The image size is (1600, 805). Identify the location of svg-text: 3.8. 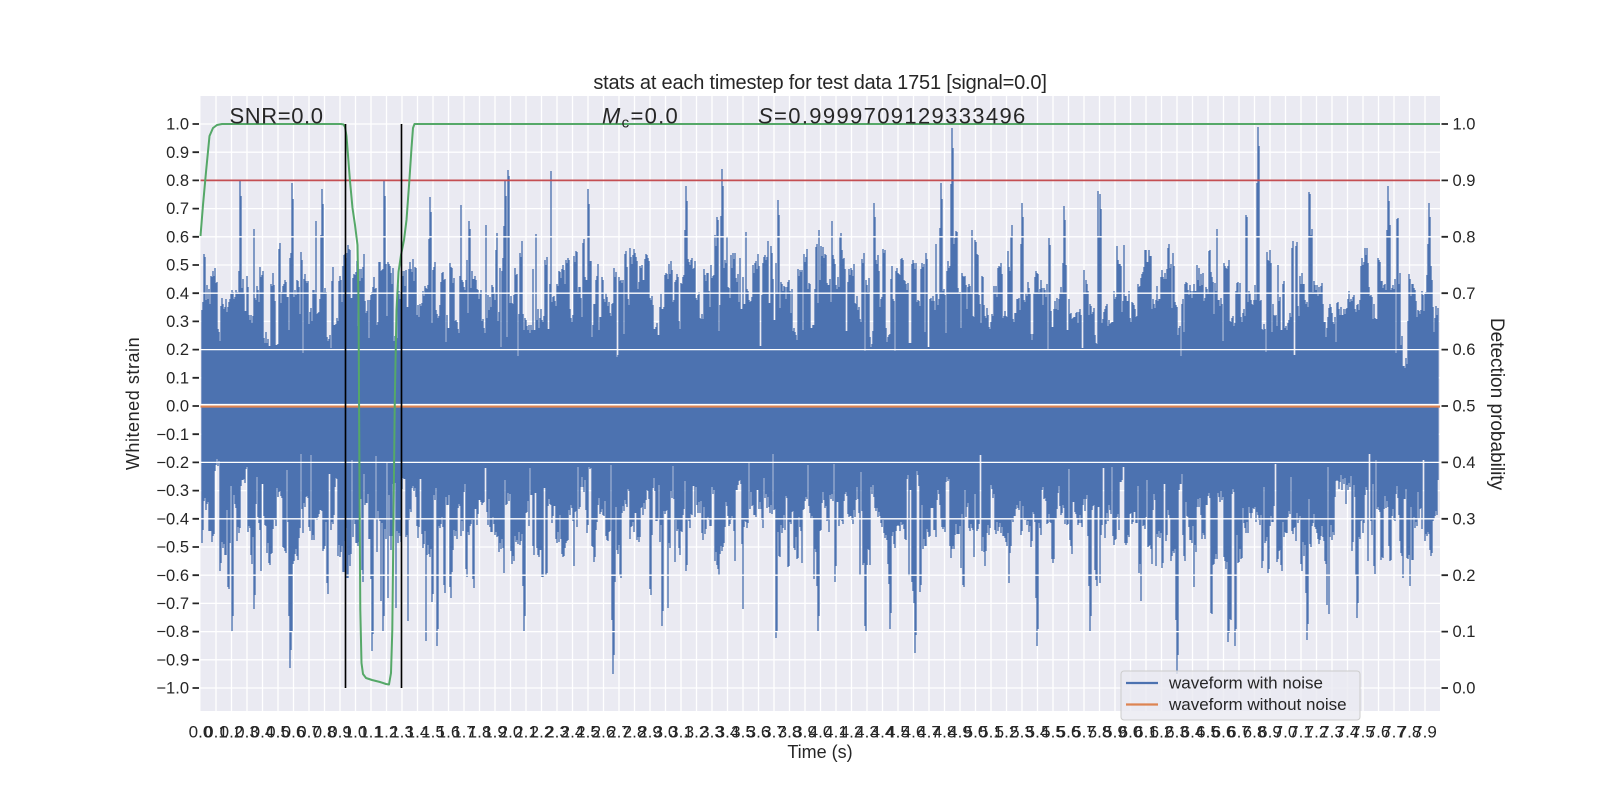
(790, 732).